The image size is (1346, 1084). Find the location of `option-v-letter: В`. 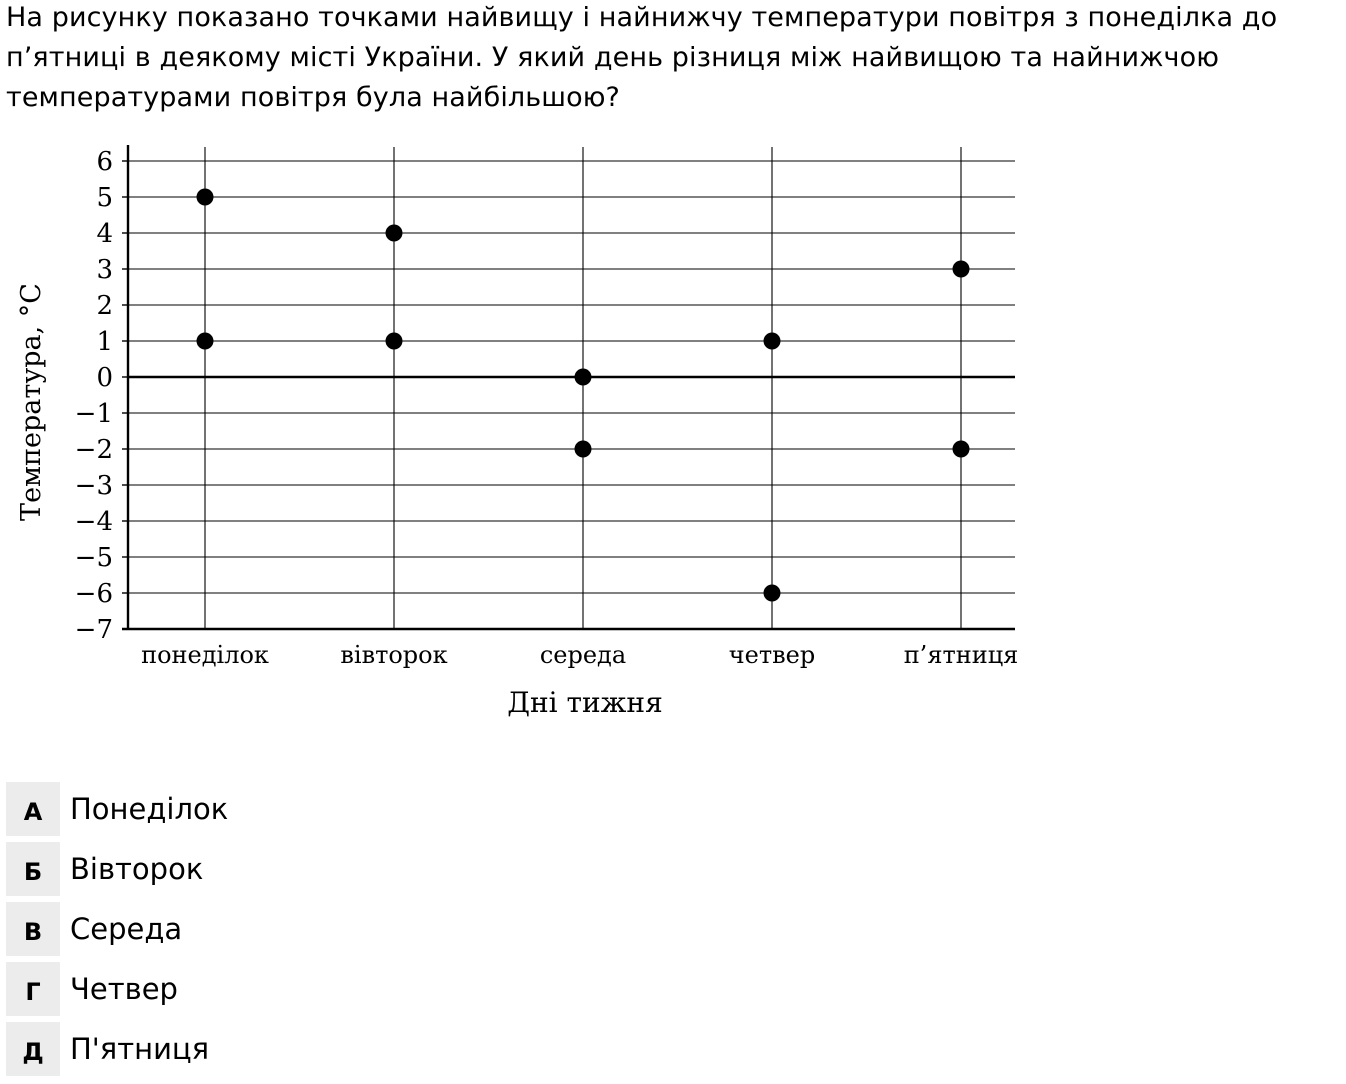

option-v-letter: В is located at coordinates (33, 929).